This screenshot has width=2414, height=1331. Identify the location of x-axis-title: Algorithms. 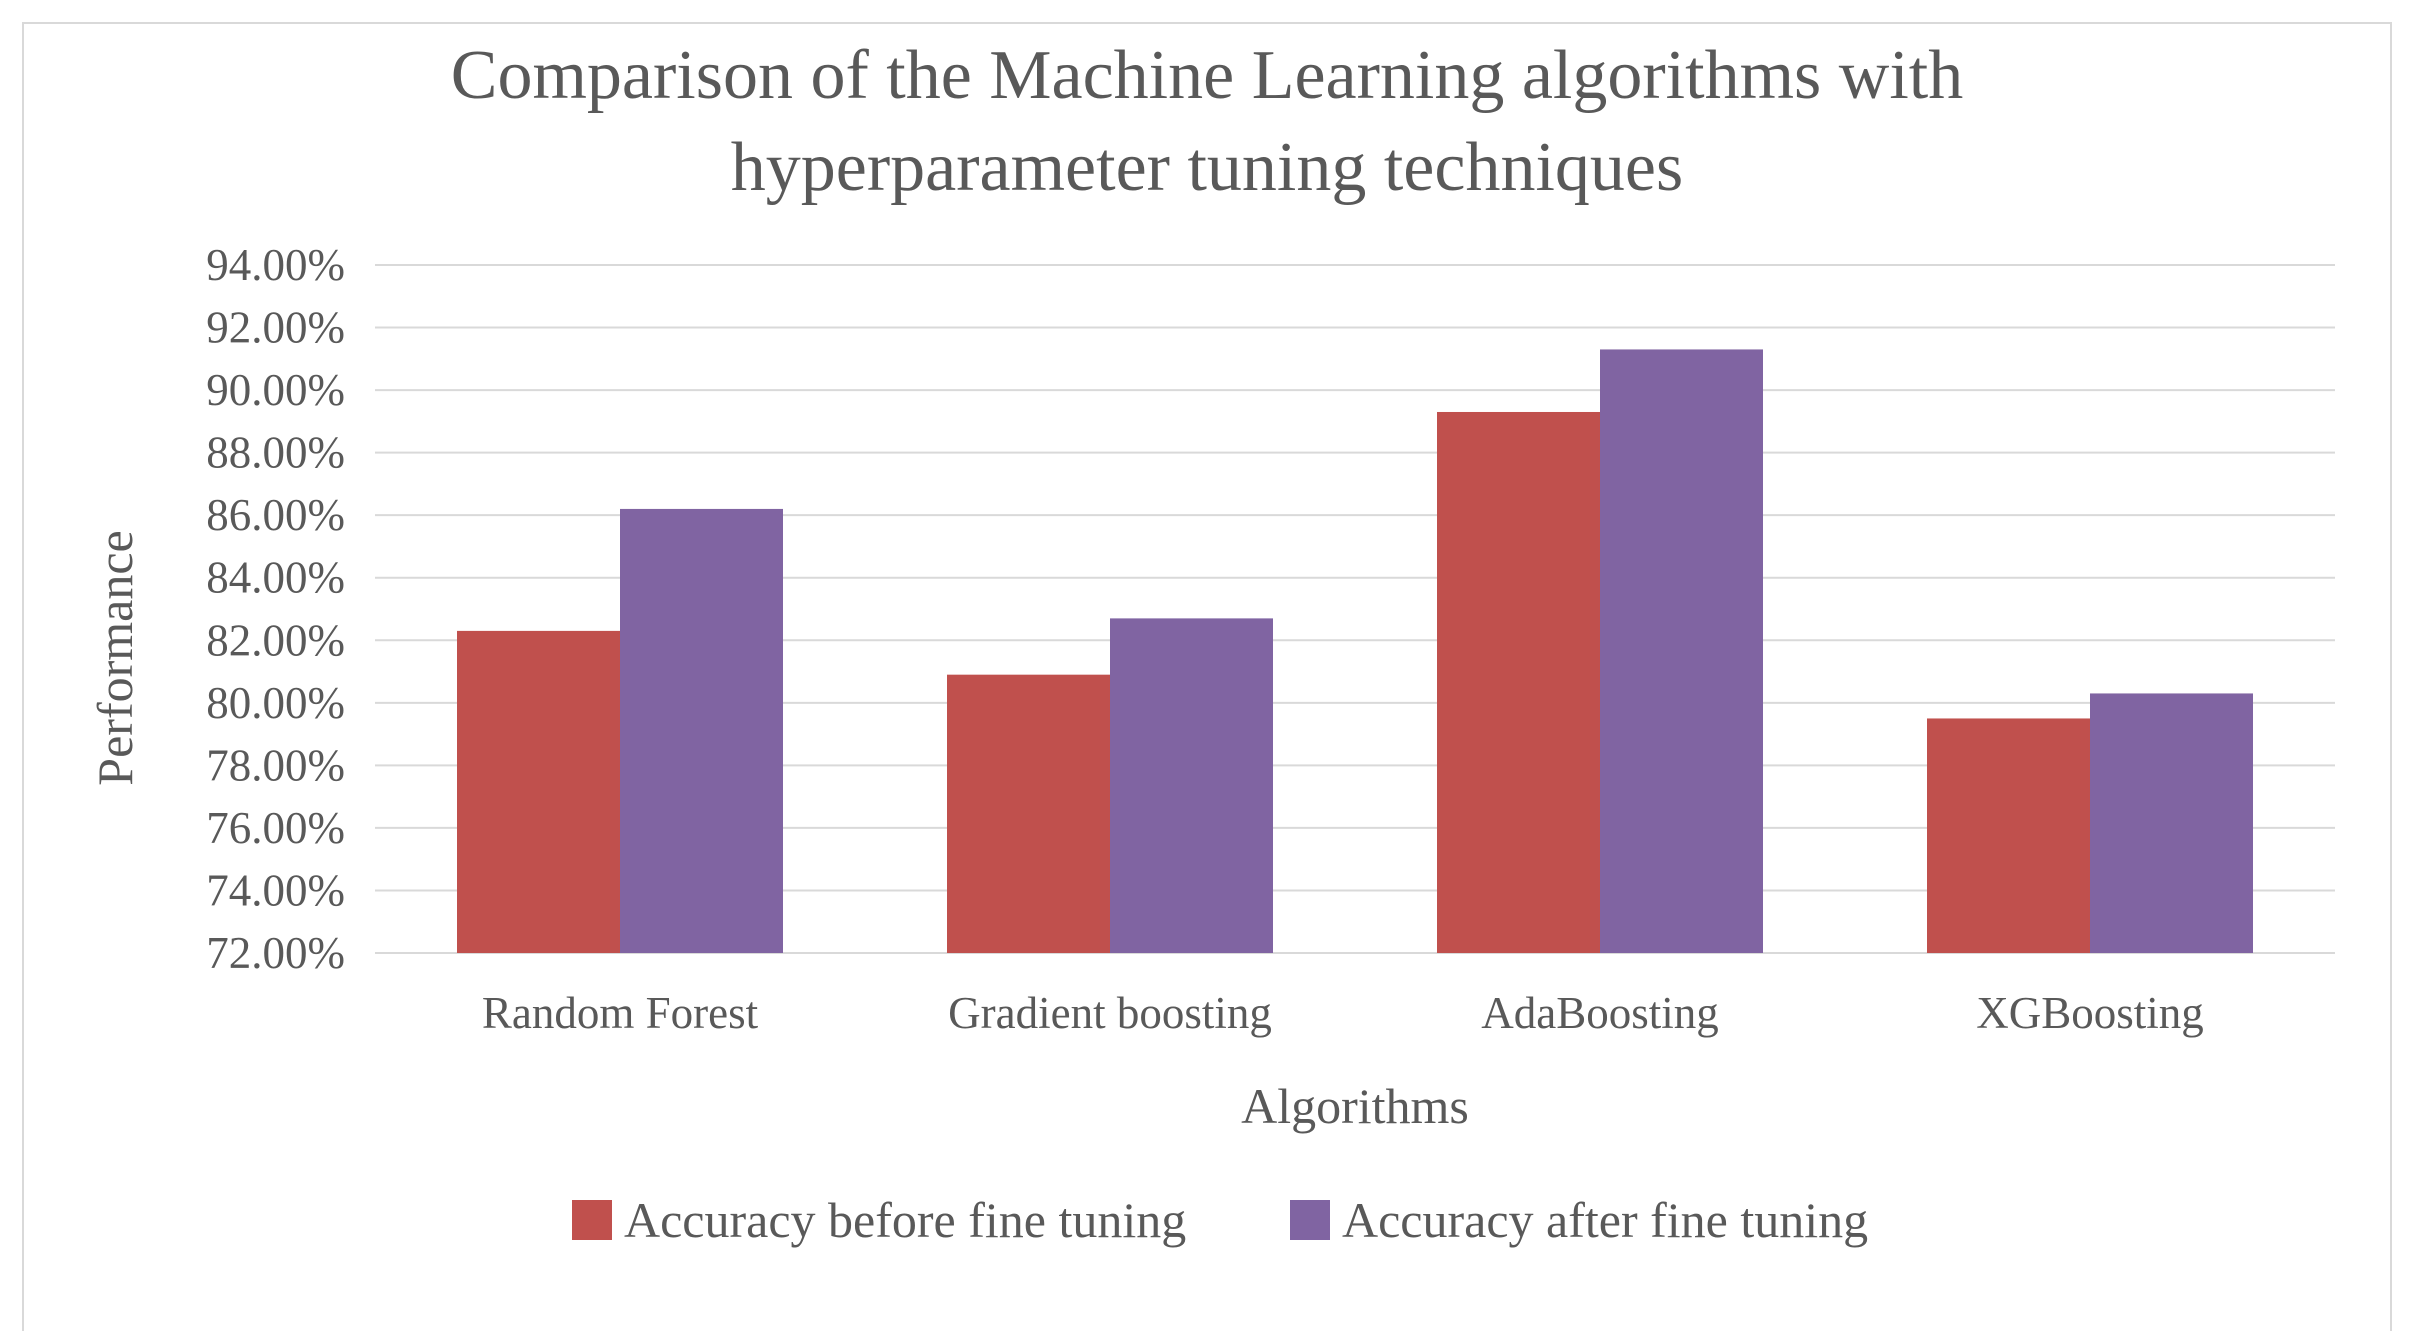
(1355, 1106).